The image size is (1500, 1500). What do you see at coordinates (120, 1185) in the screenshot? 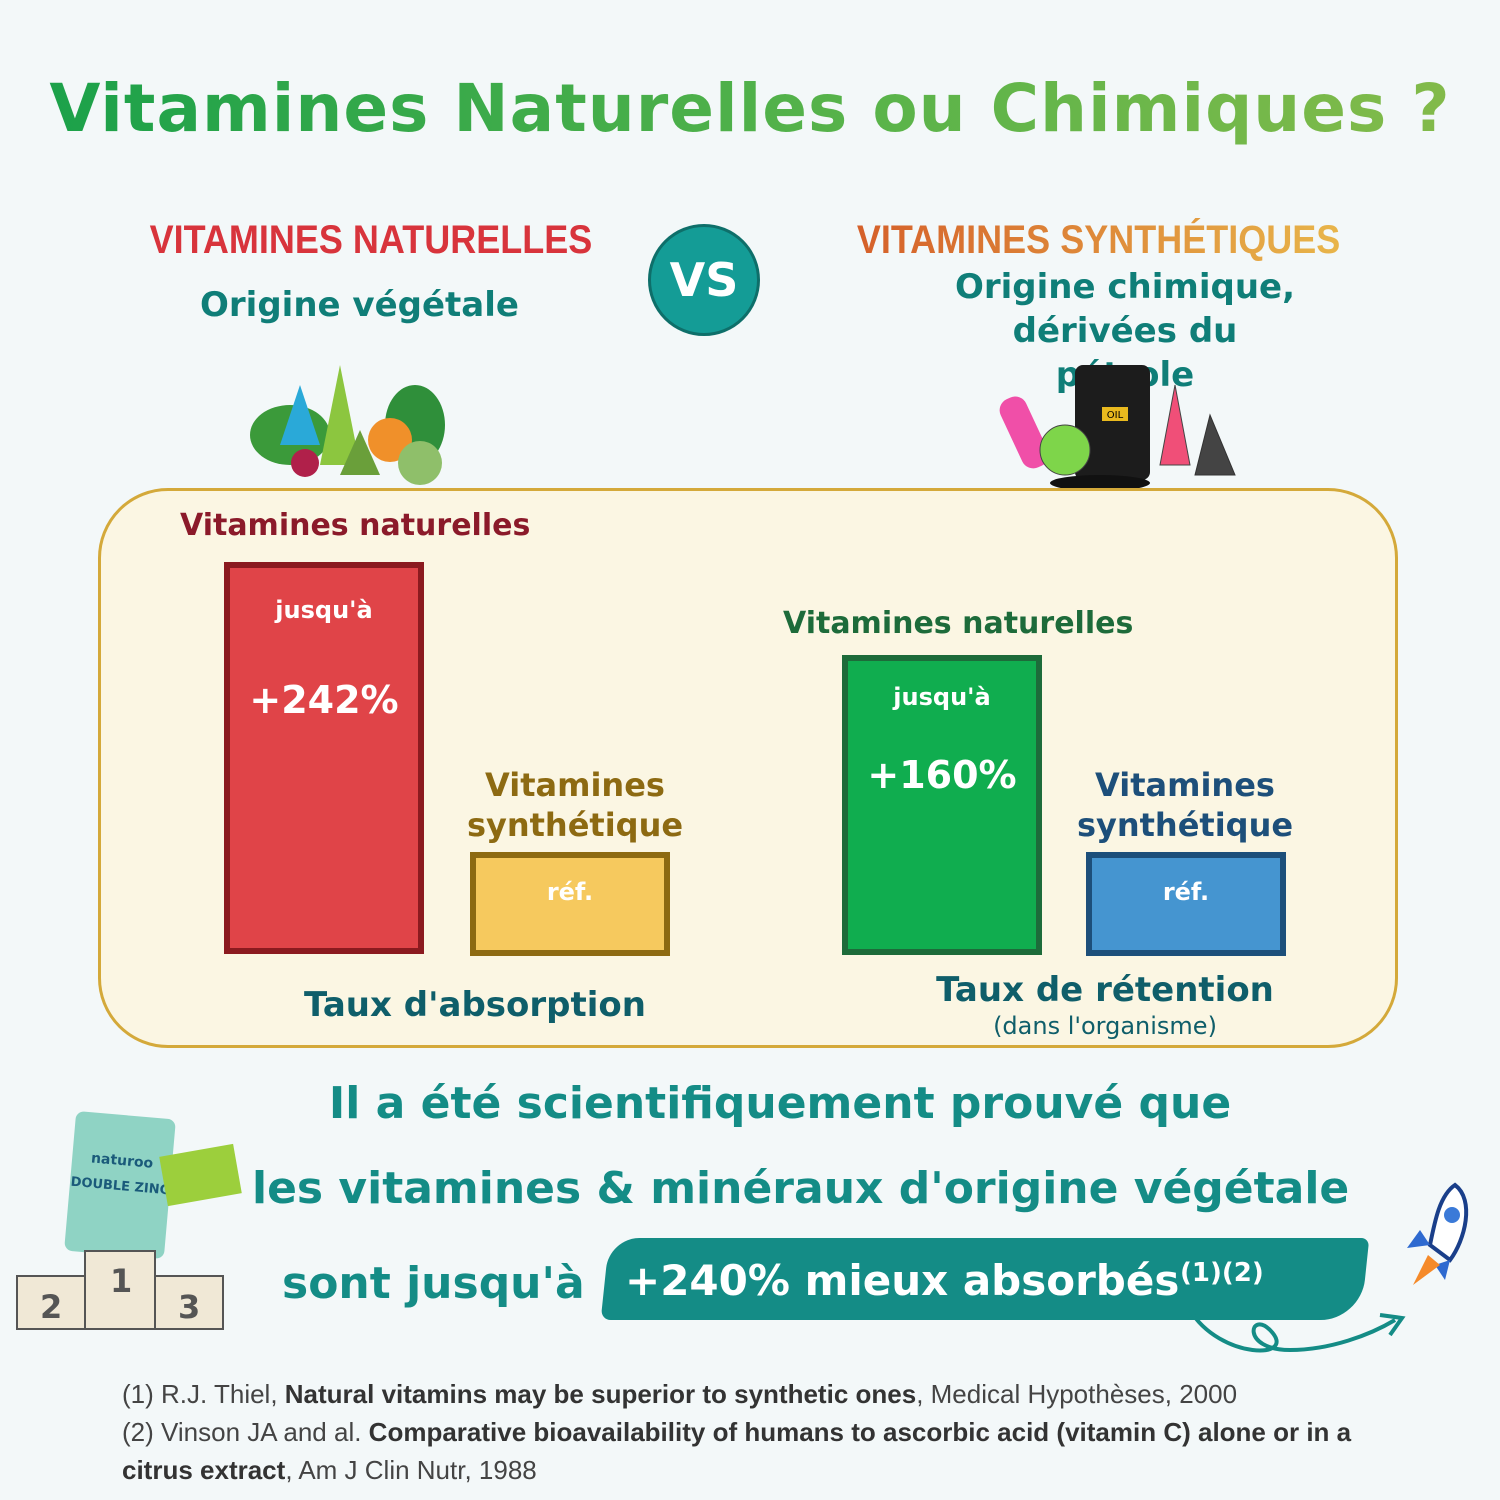
I see `product-pouch: naturoo DOUBLE ZINC` at bounding box center [120, 1185].